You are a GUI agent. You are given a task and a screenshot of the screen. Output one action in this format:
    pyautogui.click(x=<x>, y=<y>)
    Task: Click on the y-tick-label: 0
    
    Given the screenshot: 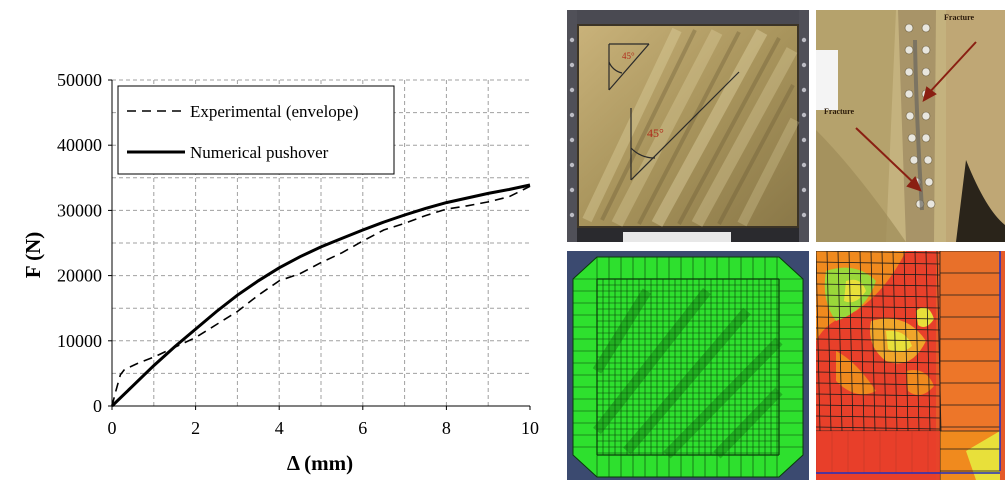 What is the action you would take?
    pyautogui.click(x=97, y=406)
    